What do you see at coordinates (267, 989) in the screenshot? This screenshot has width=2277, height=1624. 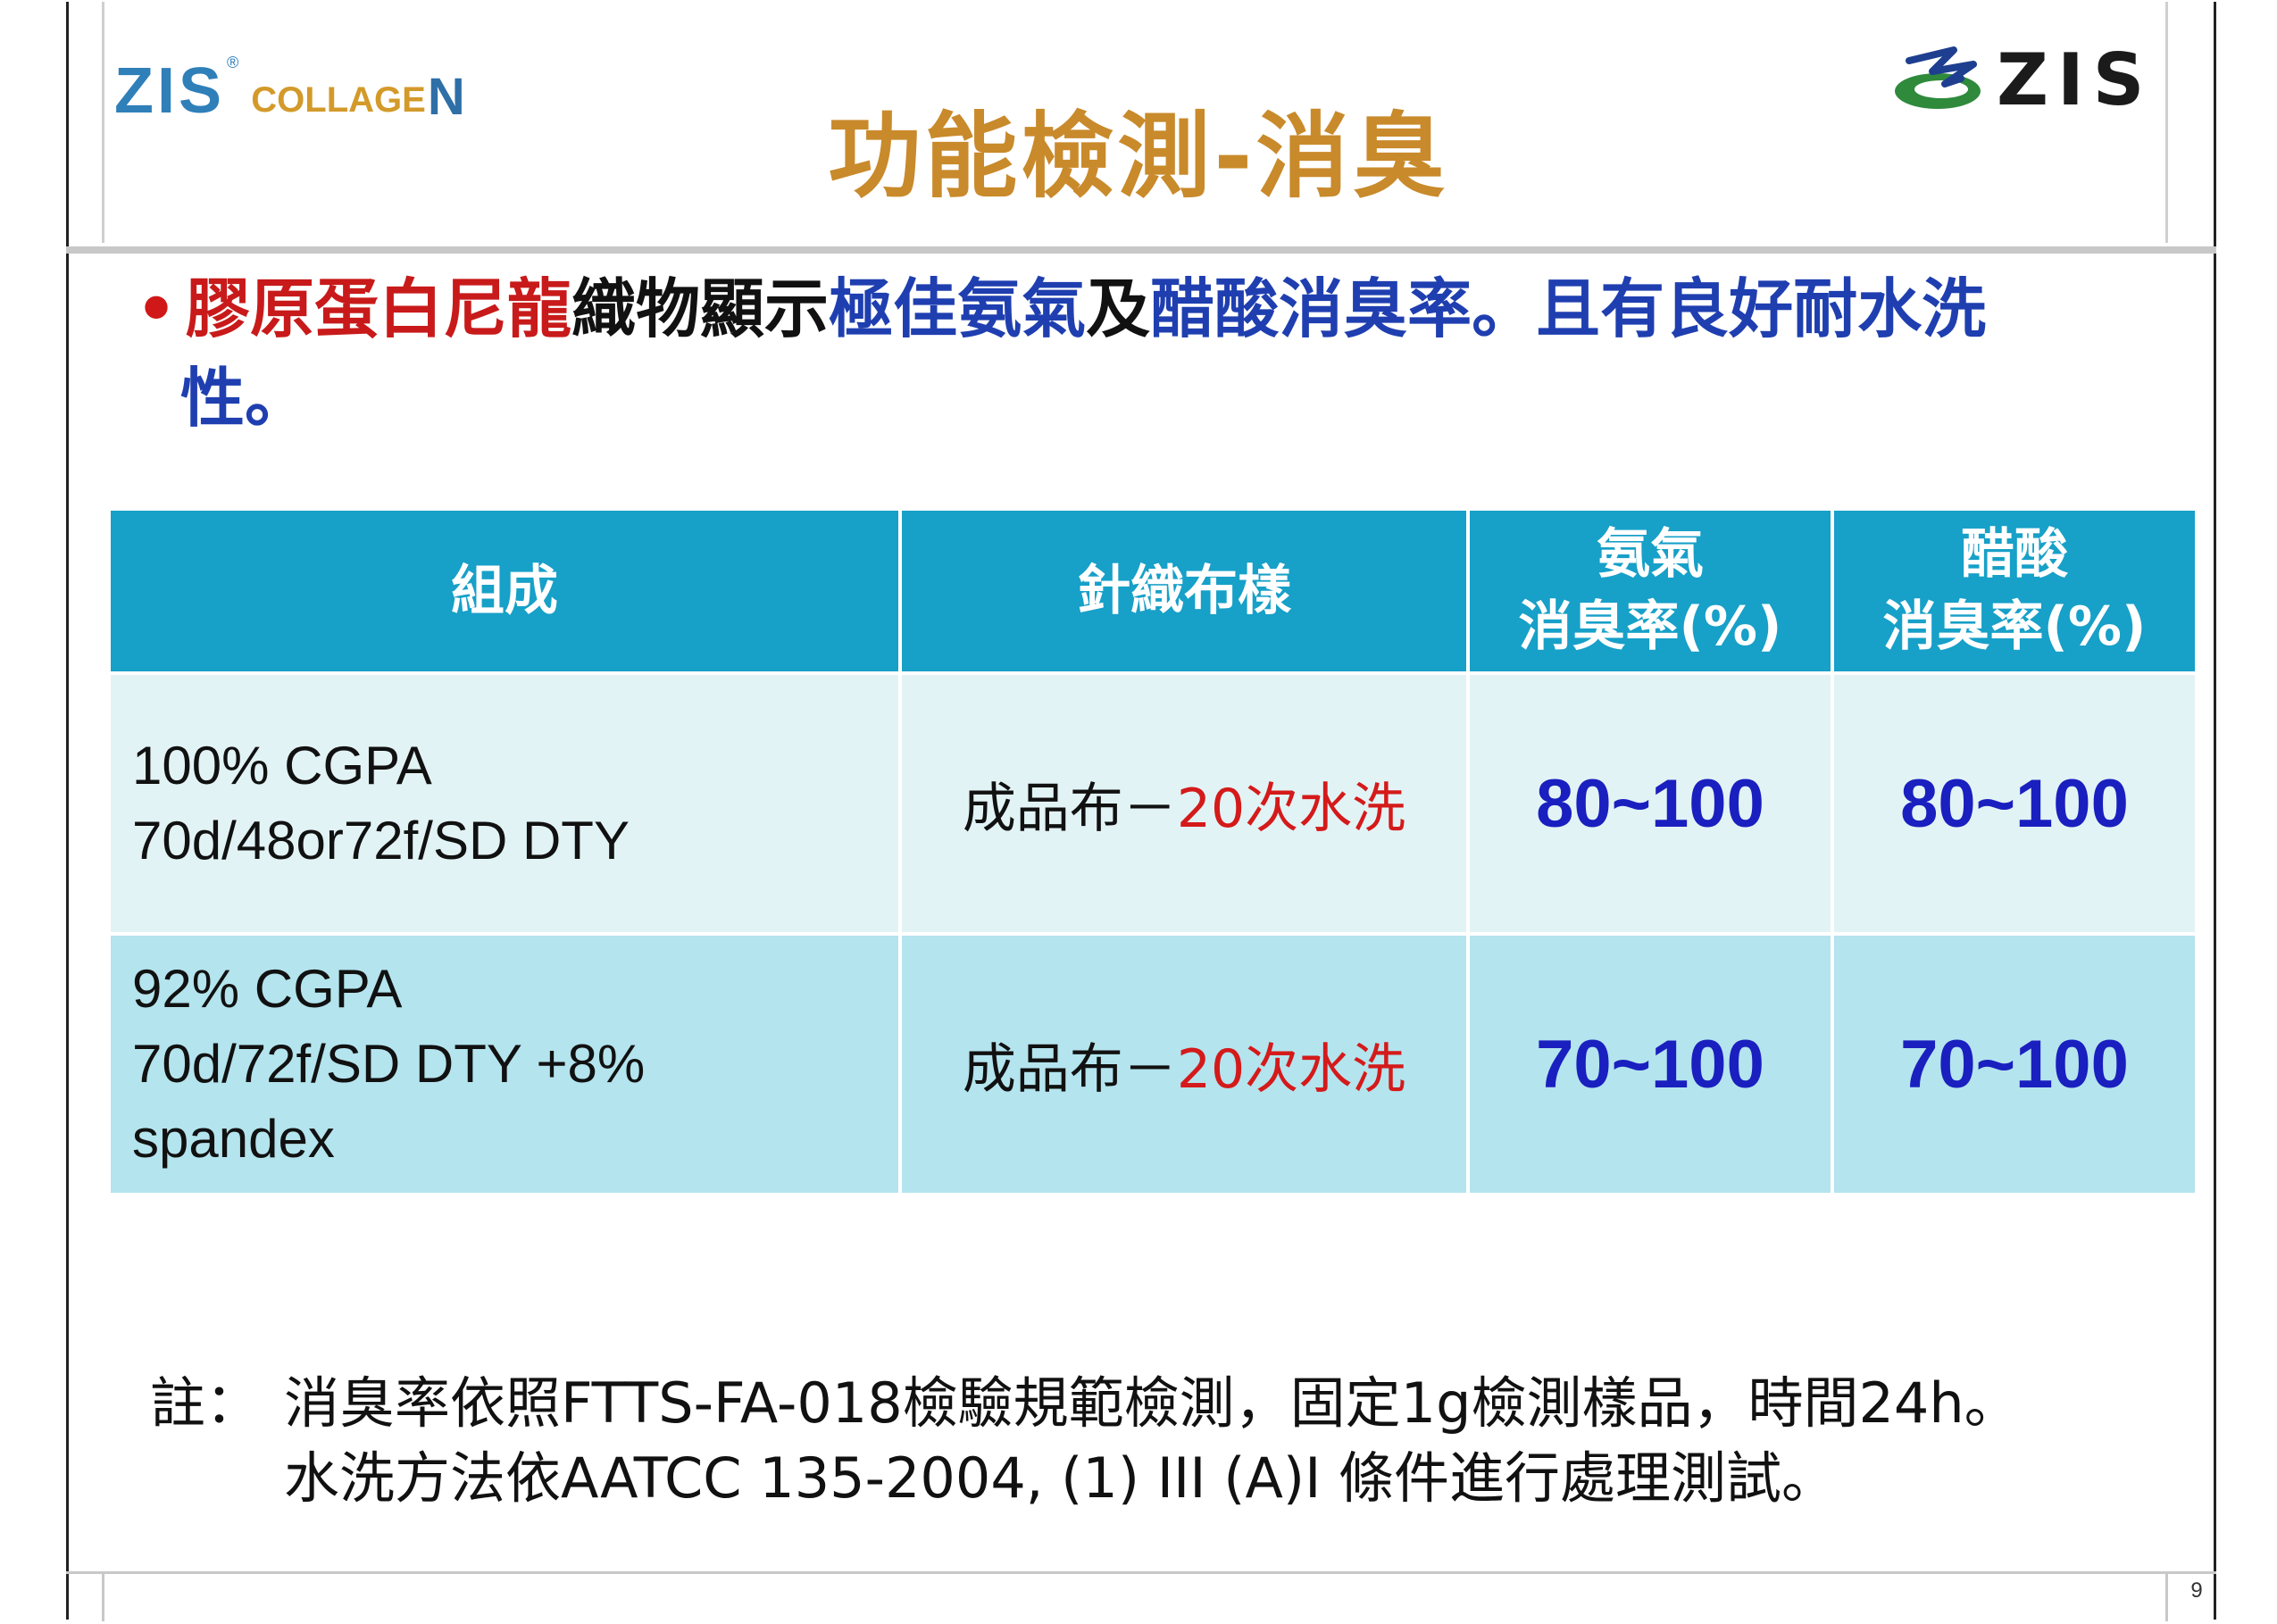 I see `composition-line: 92% CGPA` at bounding box center [267, 989].